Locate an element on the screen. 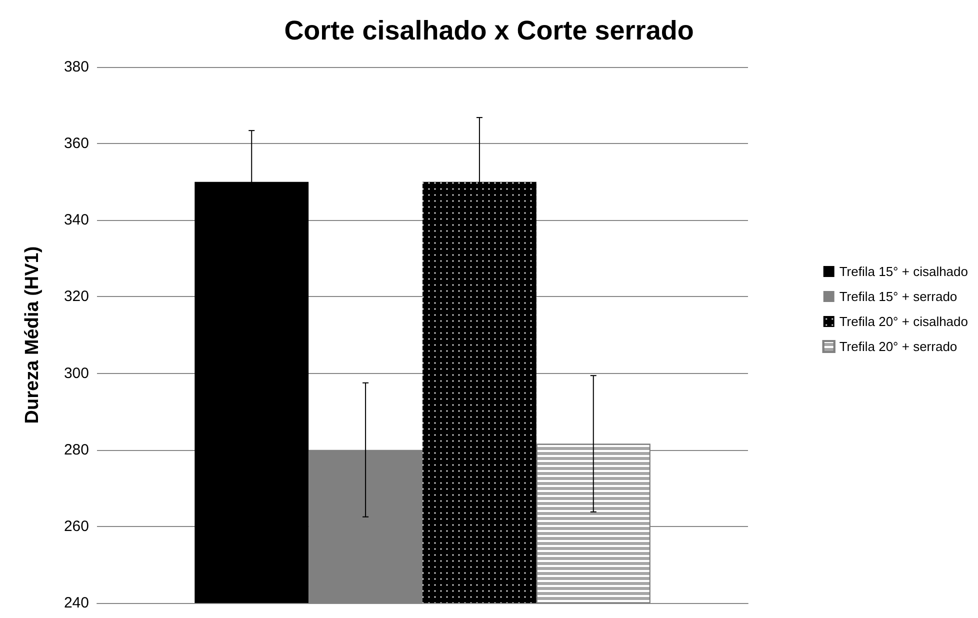 Image resolution: width=978 pixels, height=618 pixels. y-axis-title: Dureza Média (HV1) is located at coordinates (32, 335).